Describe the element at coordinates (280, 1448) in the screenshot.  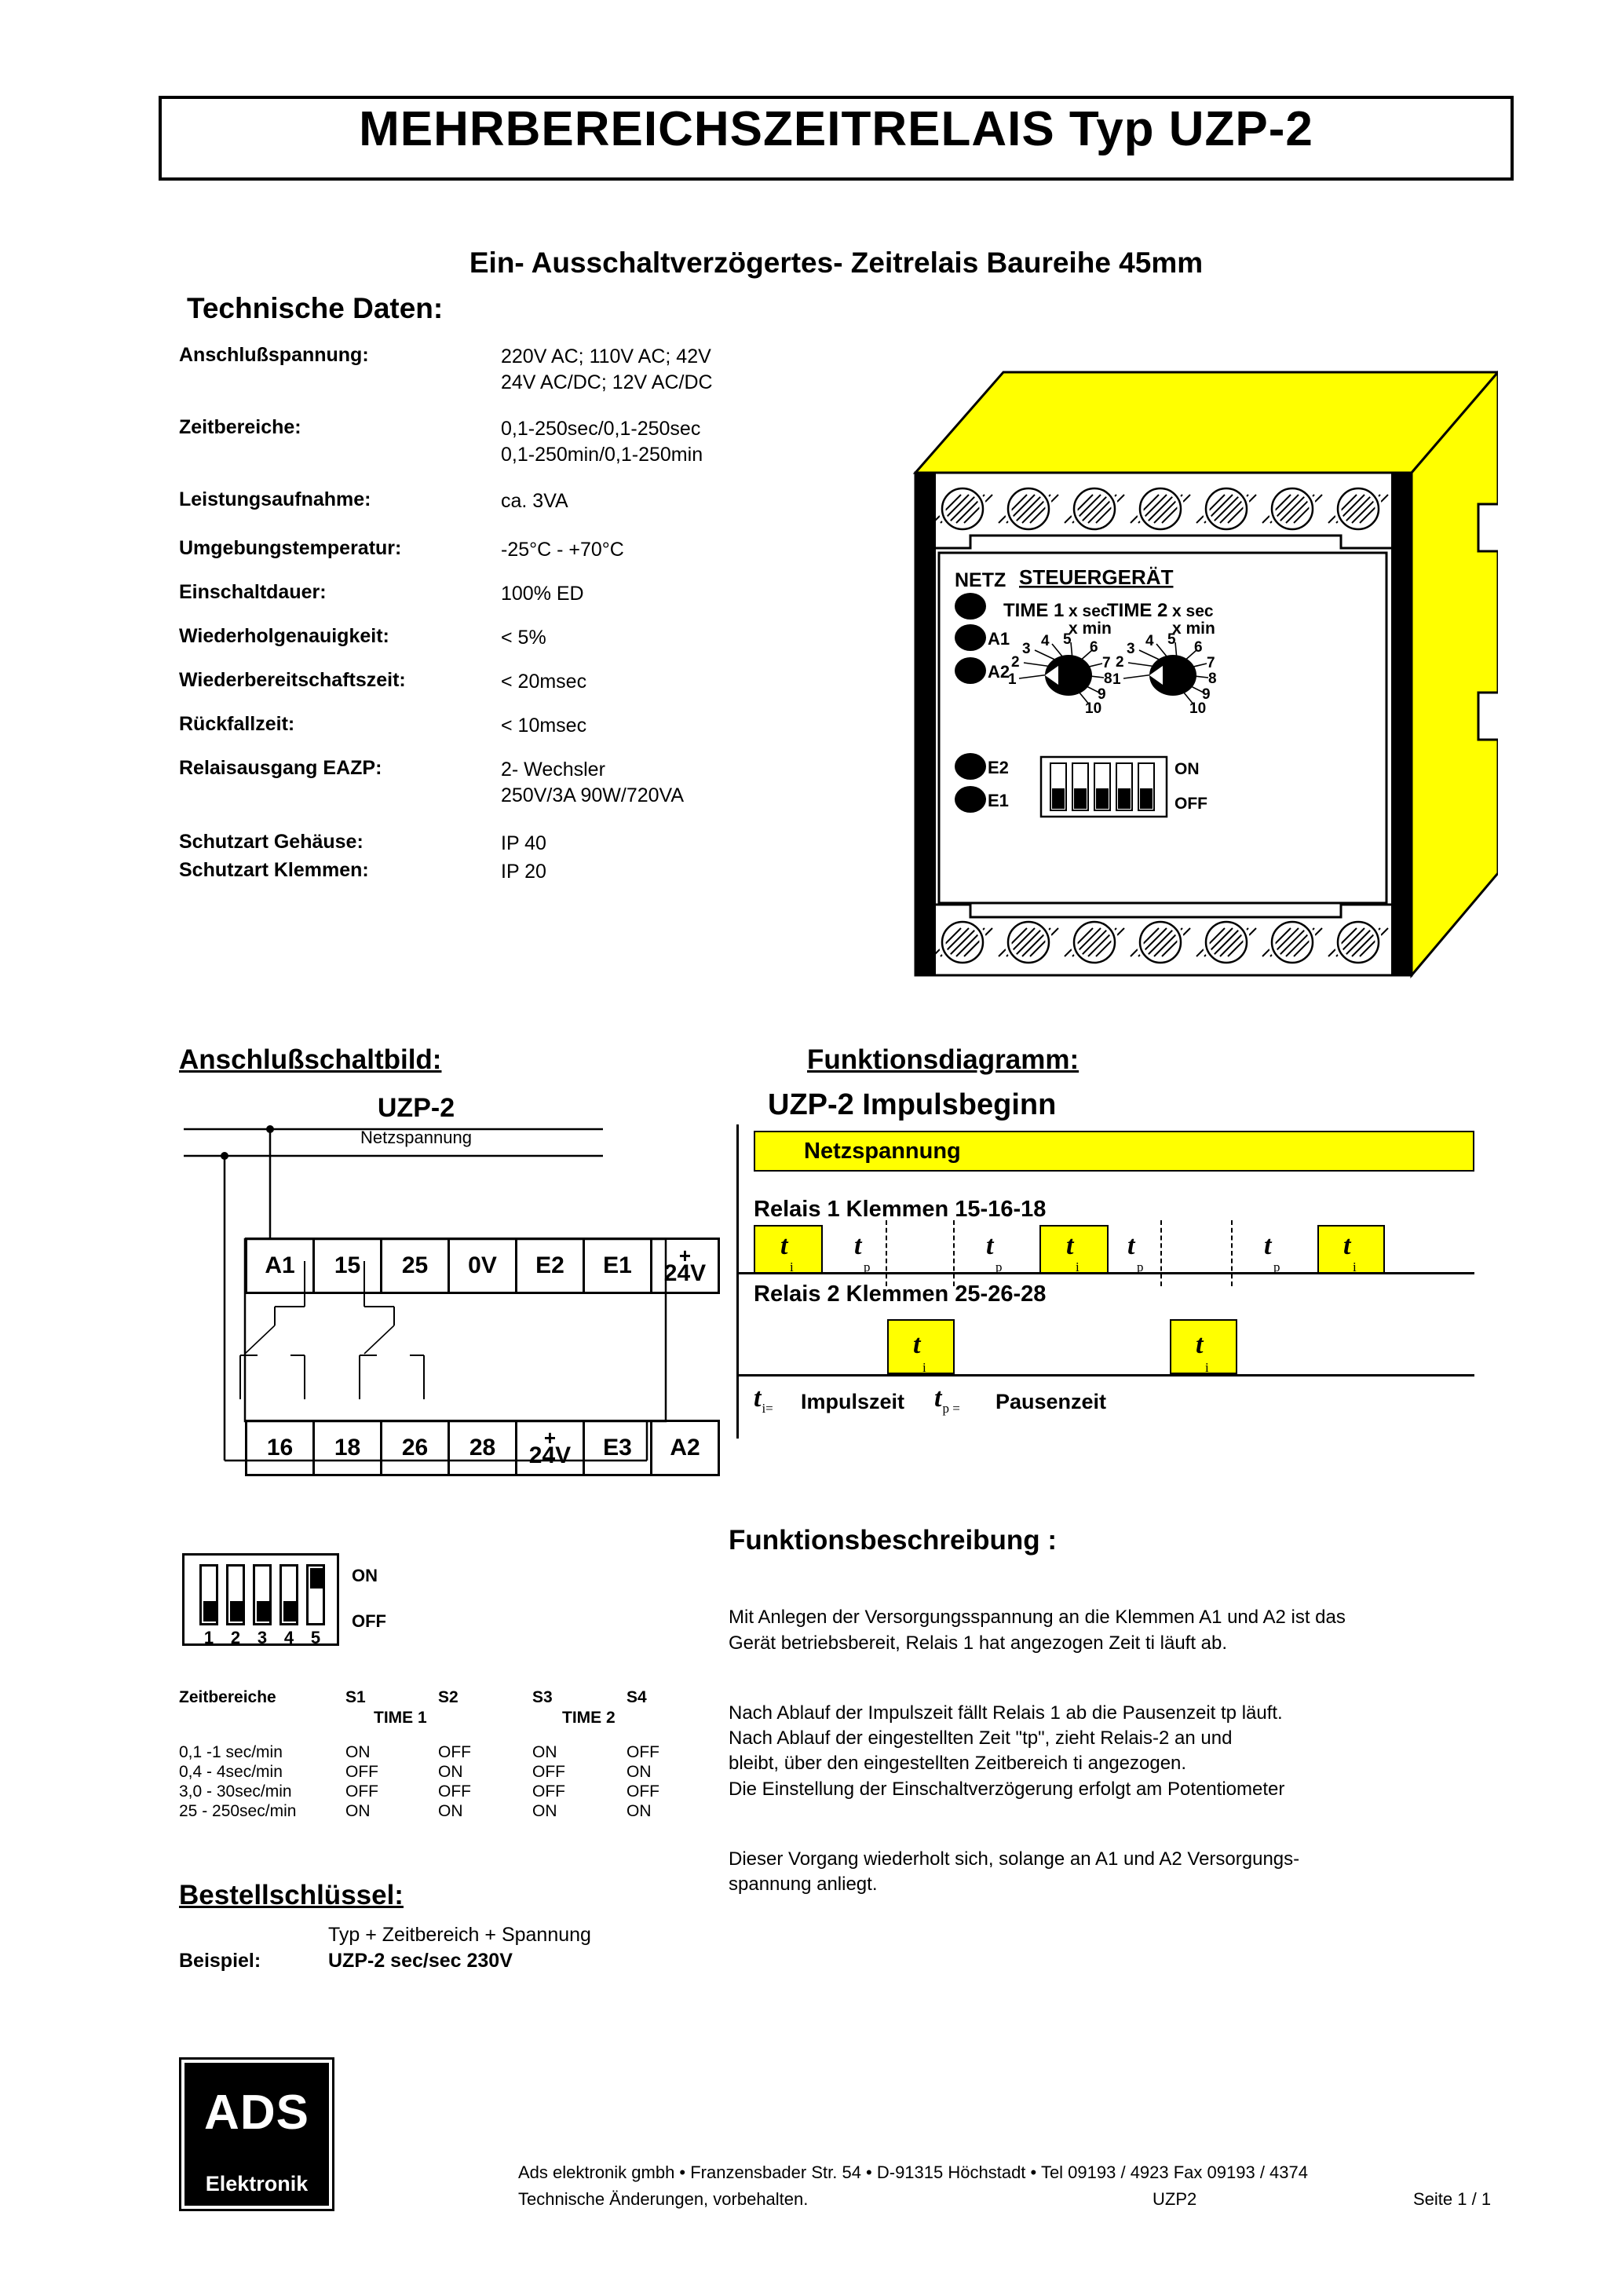
I see `terminal-cell: 16` at that location.